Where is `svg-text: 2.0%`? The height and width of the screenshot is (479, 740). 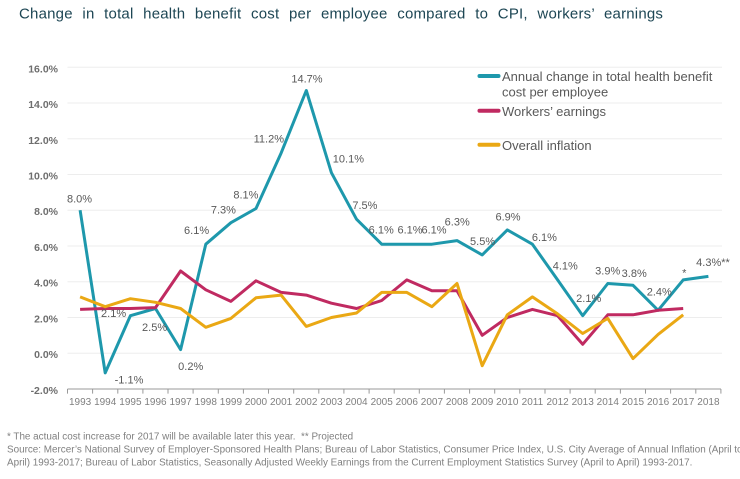 svg-text: 2.0% is located at coordinates (46, 320).